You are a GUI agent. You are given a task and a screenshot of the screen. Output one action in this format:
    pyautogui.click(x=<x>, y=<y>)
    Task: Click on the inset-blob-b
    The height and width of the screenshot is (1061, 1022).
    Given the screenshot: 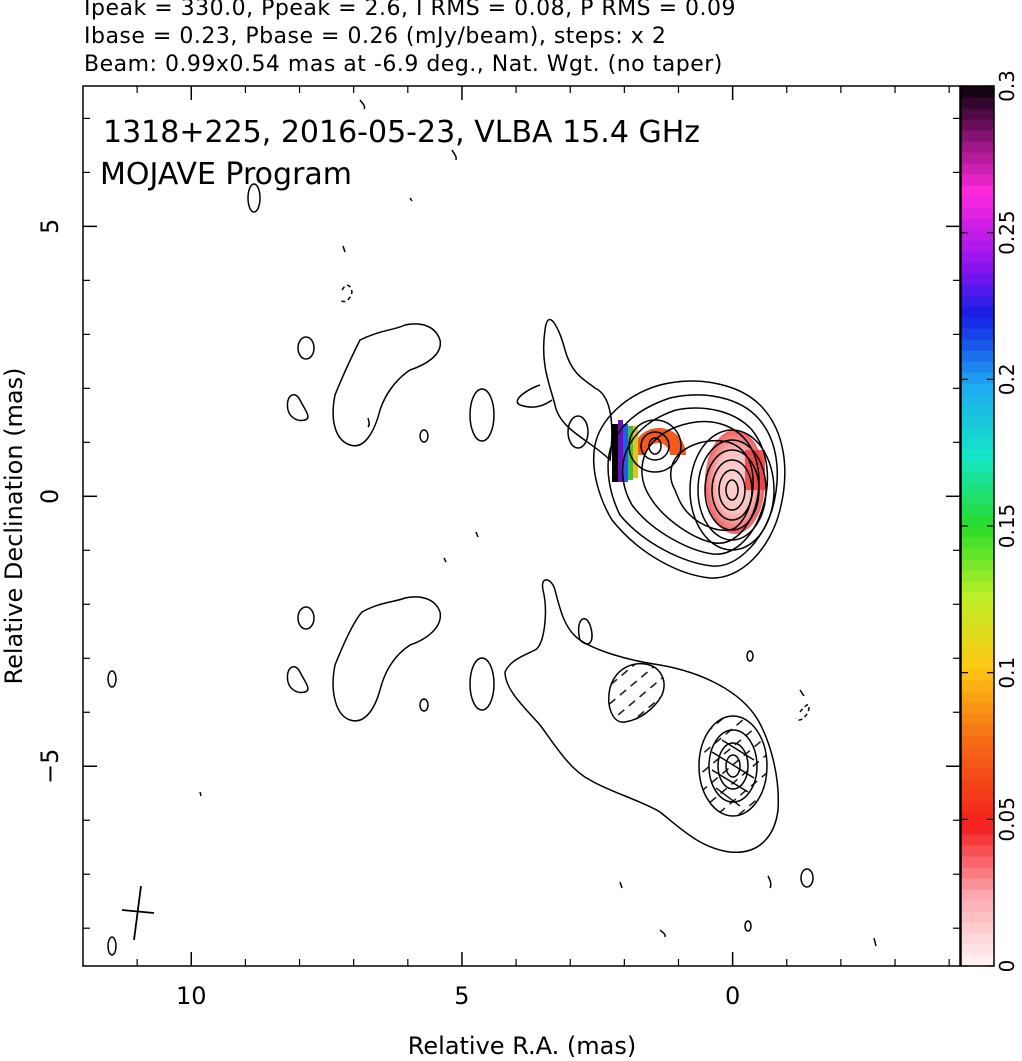 What is the action you would take?
    pyautogui.click(x=482, y=684)
    